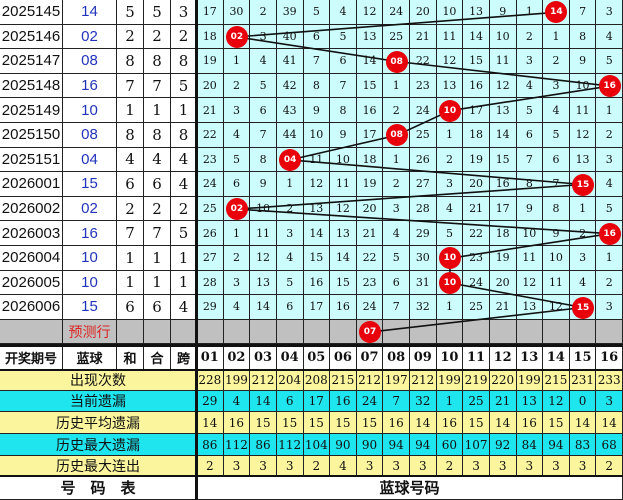 This screenshot has width=623, height=500. What do you see at coordinates (423, 466) in the screenshot?
I see `stat-value: 3` at bounding box center [423, 466].